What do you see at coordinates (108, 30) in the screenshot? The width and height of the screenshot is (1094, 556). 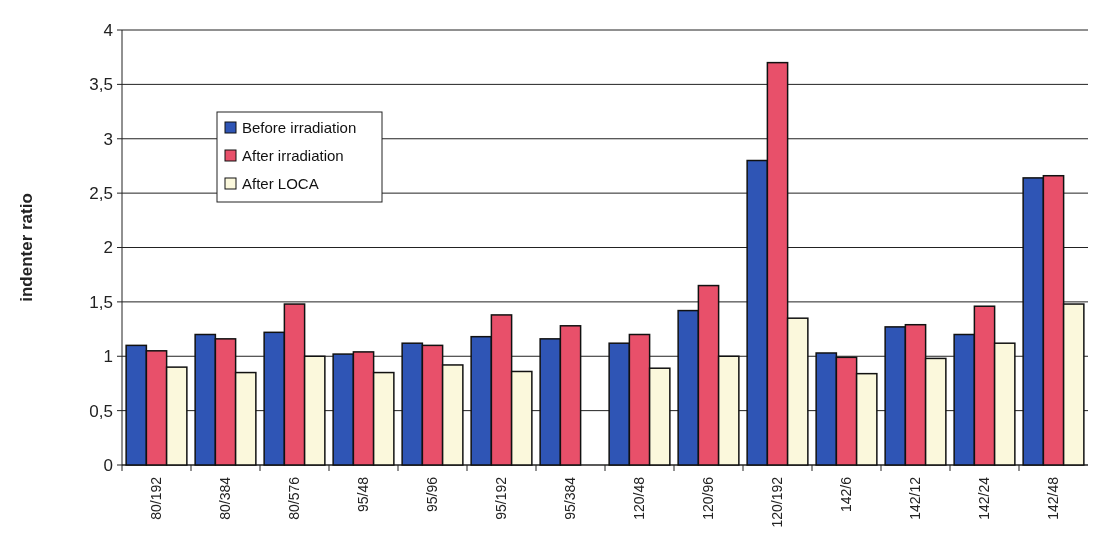 I see `y-tick-label: 4` at bounding box center [108, 30].